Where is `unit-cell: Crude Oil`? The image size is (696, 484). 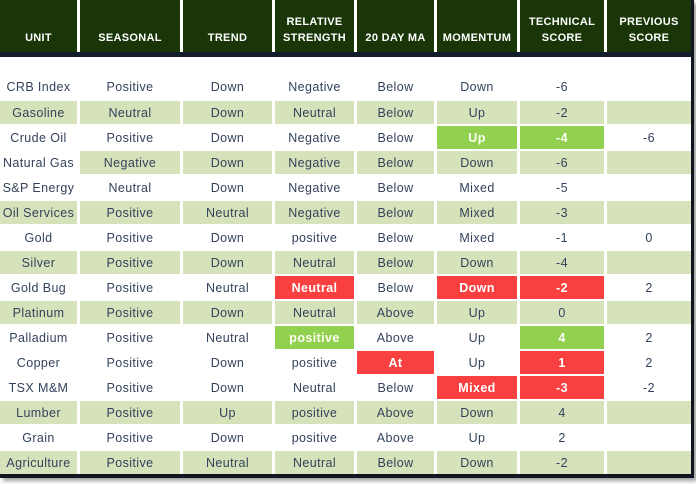
unit-cell: Crude Oil is located at coordinates (38, 137).